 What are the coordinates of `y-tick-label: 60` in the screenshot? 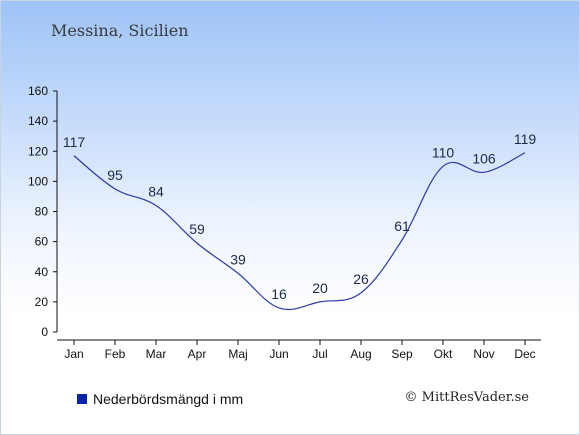 It's located at (42, 242).